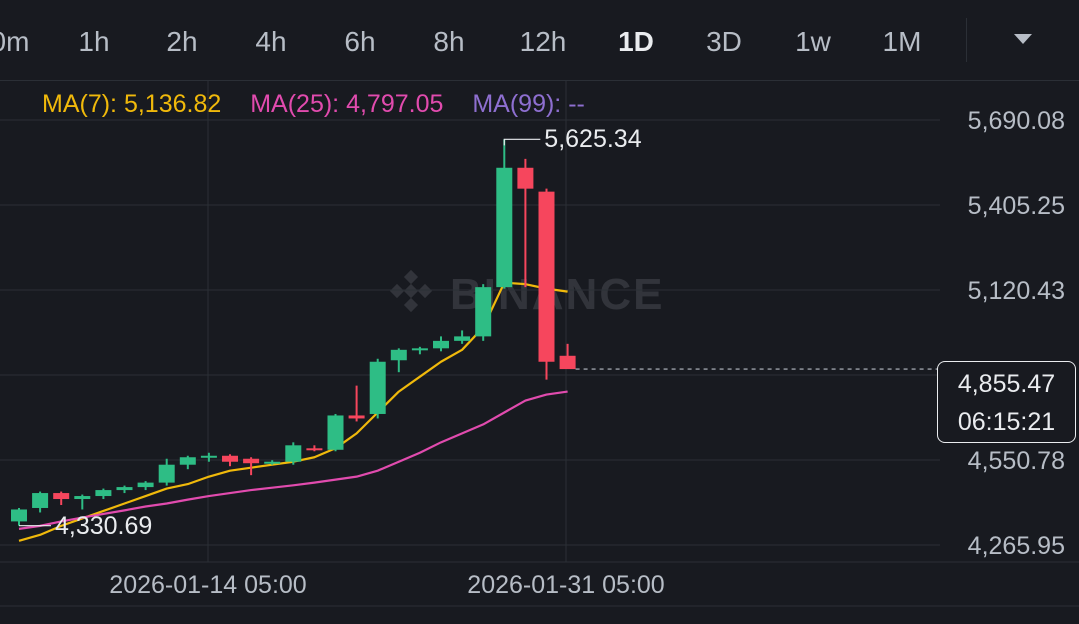 The width and height of the screenshot is (1079, 624). What do you see at coordinates (411, 291) in the screenshot?
I see `binance-logo-icon` at bounding box center [411, 291].